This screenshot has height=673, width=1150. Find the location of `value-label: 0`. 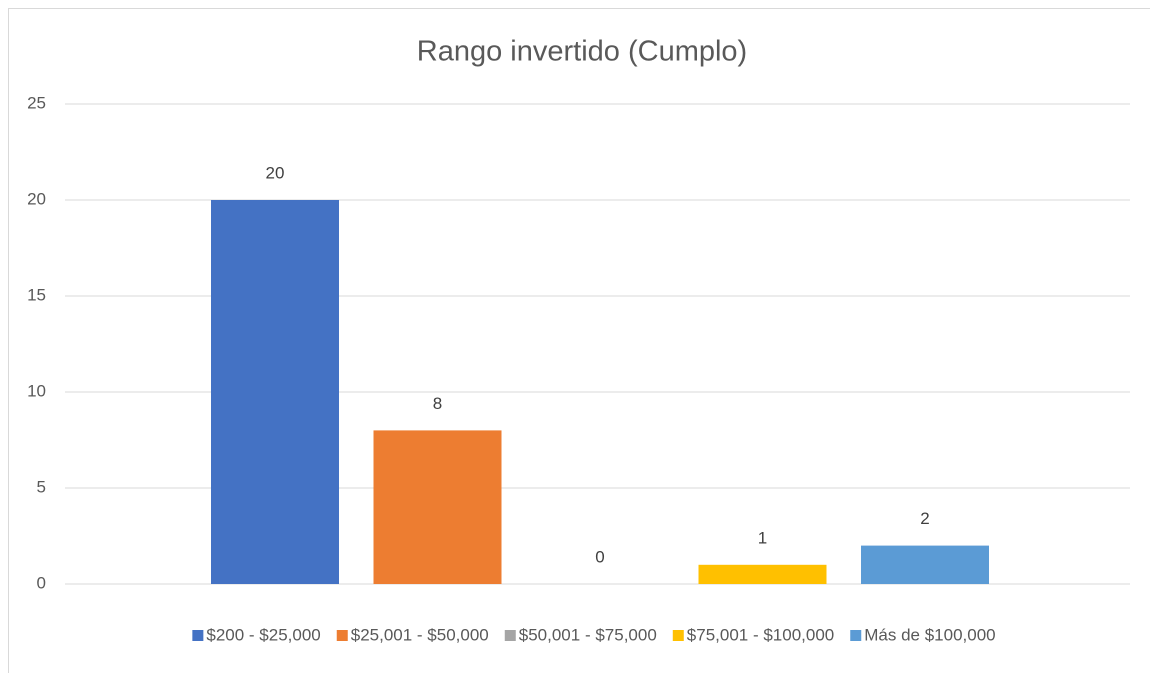

value-label: 0 is located at coordinates (599, 556).